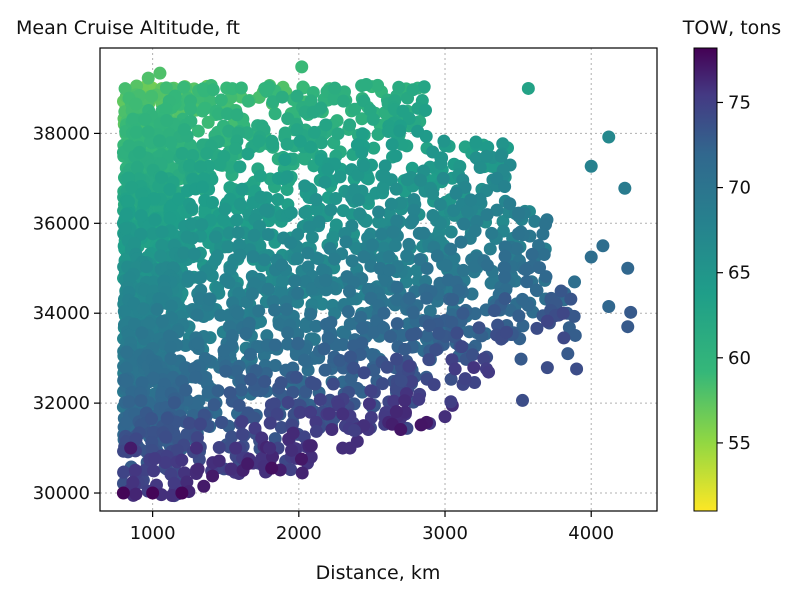  Describe the element at coordinates (128, 28) in the screenshot. I see `chart-title: Mean Cruise Altitude, ft` at that location.